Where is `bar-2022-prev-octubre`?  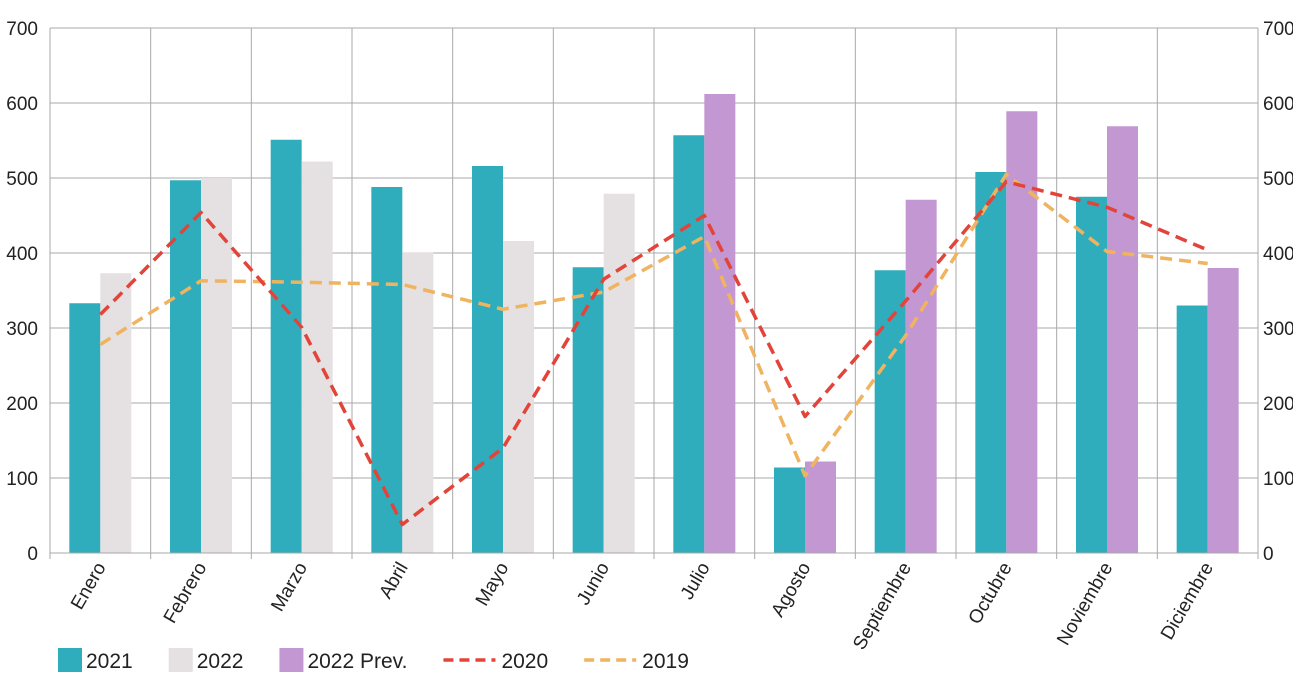
bar-2022-prev-octubre is located at coordinates (1022, 332).